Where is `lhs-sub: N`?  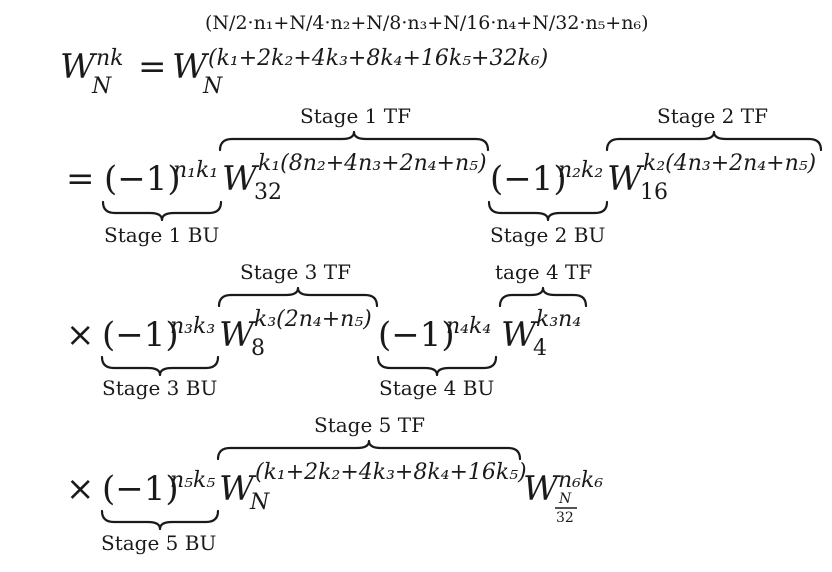 lhs-sub: N is located at coordinates (102, 86).